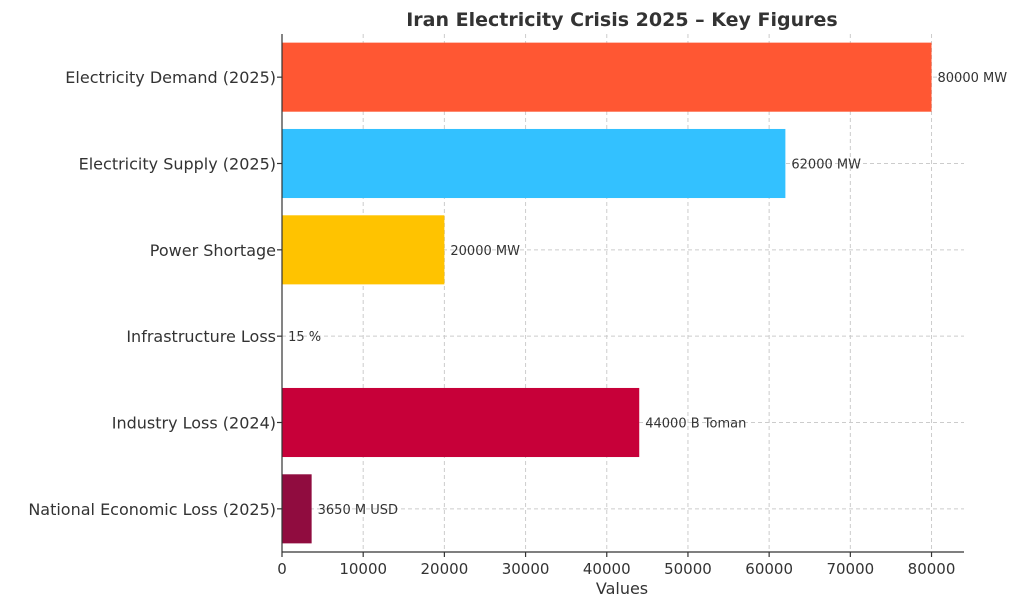  I want to click on x-tick-label: 0, so click(282, 569).